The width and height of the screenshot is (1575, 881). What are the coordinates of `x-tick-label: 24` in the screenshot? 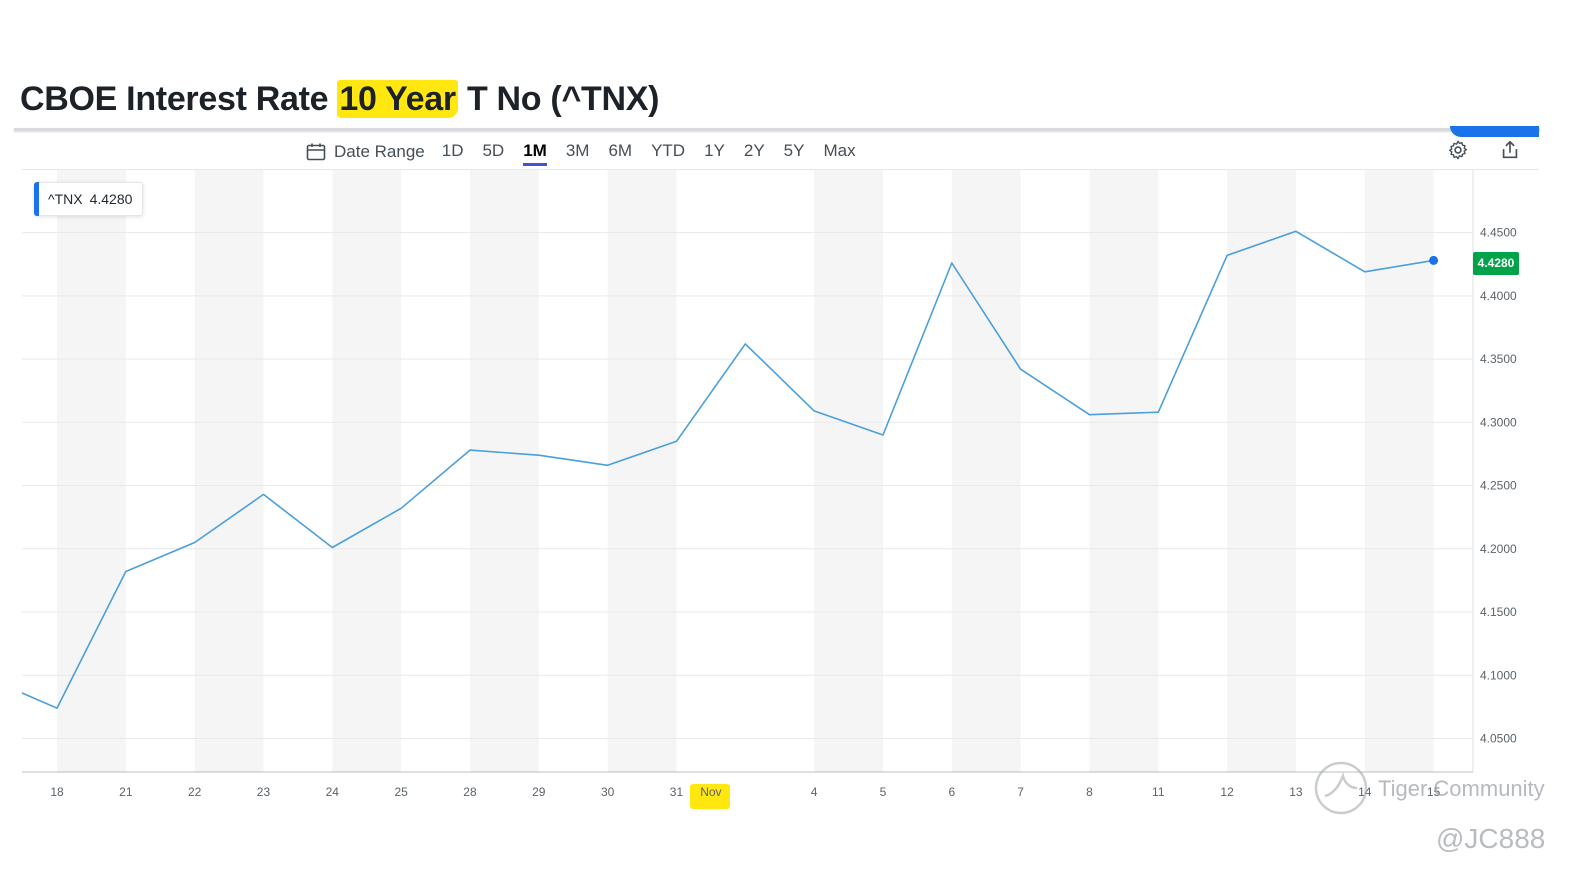 It's located at (333, 792).